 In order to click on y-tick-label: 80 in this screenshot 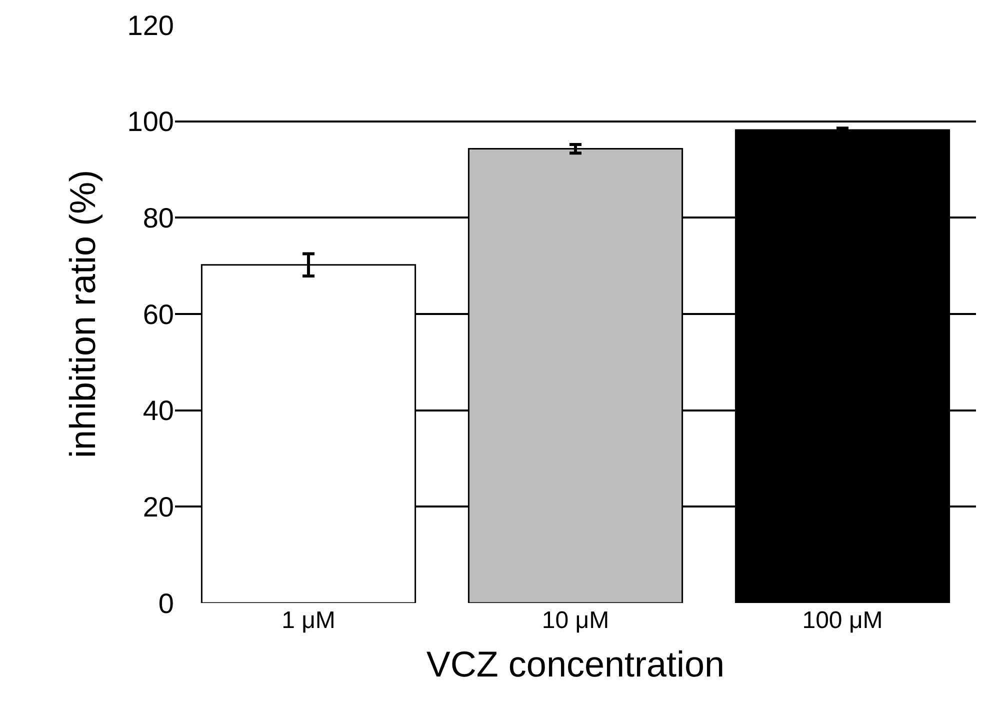, I will do `click(158, 218)`.